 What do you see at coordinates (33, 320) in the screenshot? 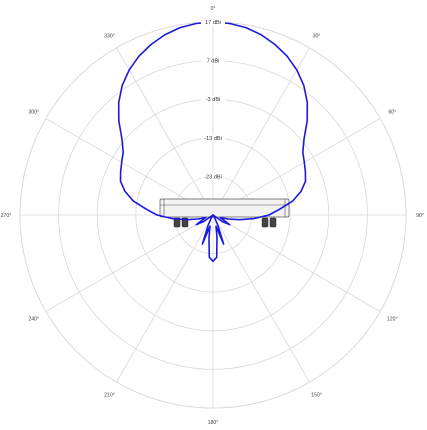
I see `angle-tick-label-240: 240°` at bounding box center [33, 320].